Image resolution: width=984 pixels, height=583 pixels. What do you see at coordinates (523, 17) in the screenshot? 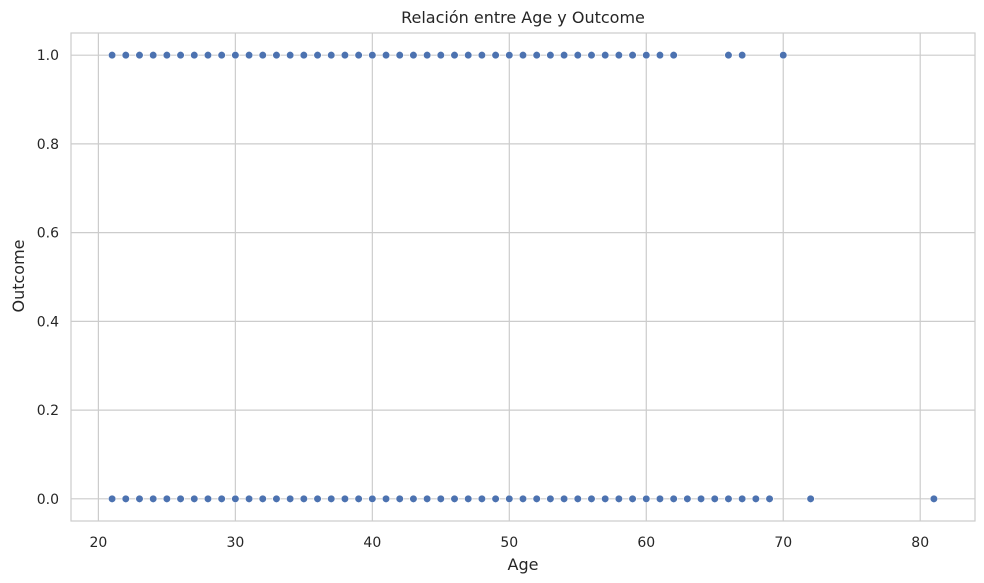
I see `chart-title: Relación entre Age y Outcome` at bounding box center [523, 17].